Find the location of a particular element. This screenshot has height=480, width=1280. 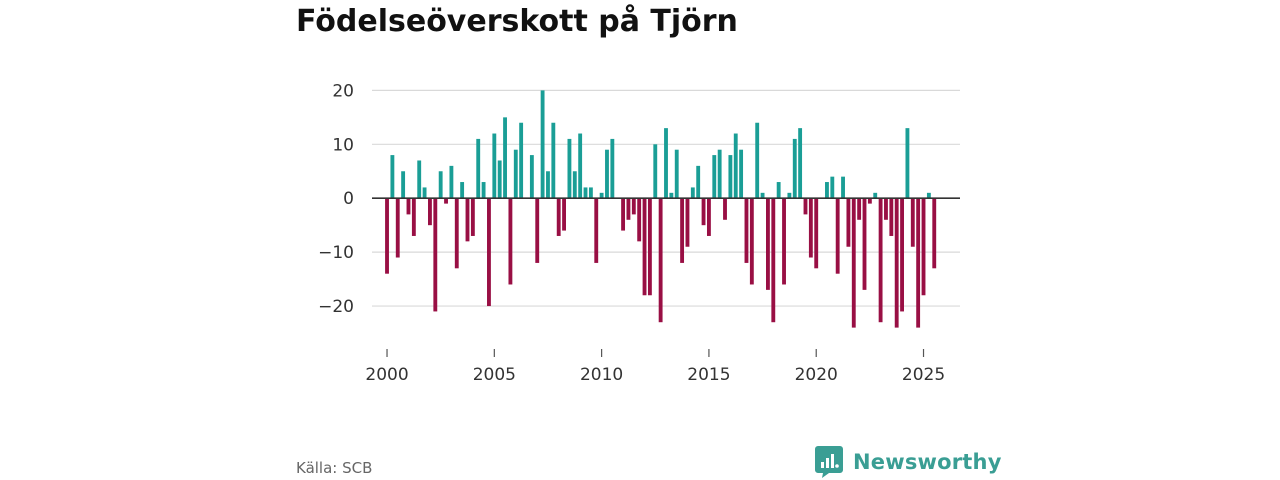

x-tick-label: 2005 is located at coordinates (494, 375).